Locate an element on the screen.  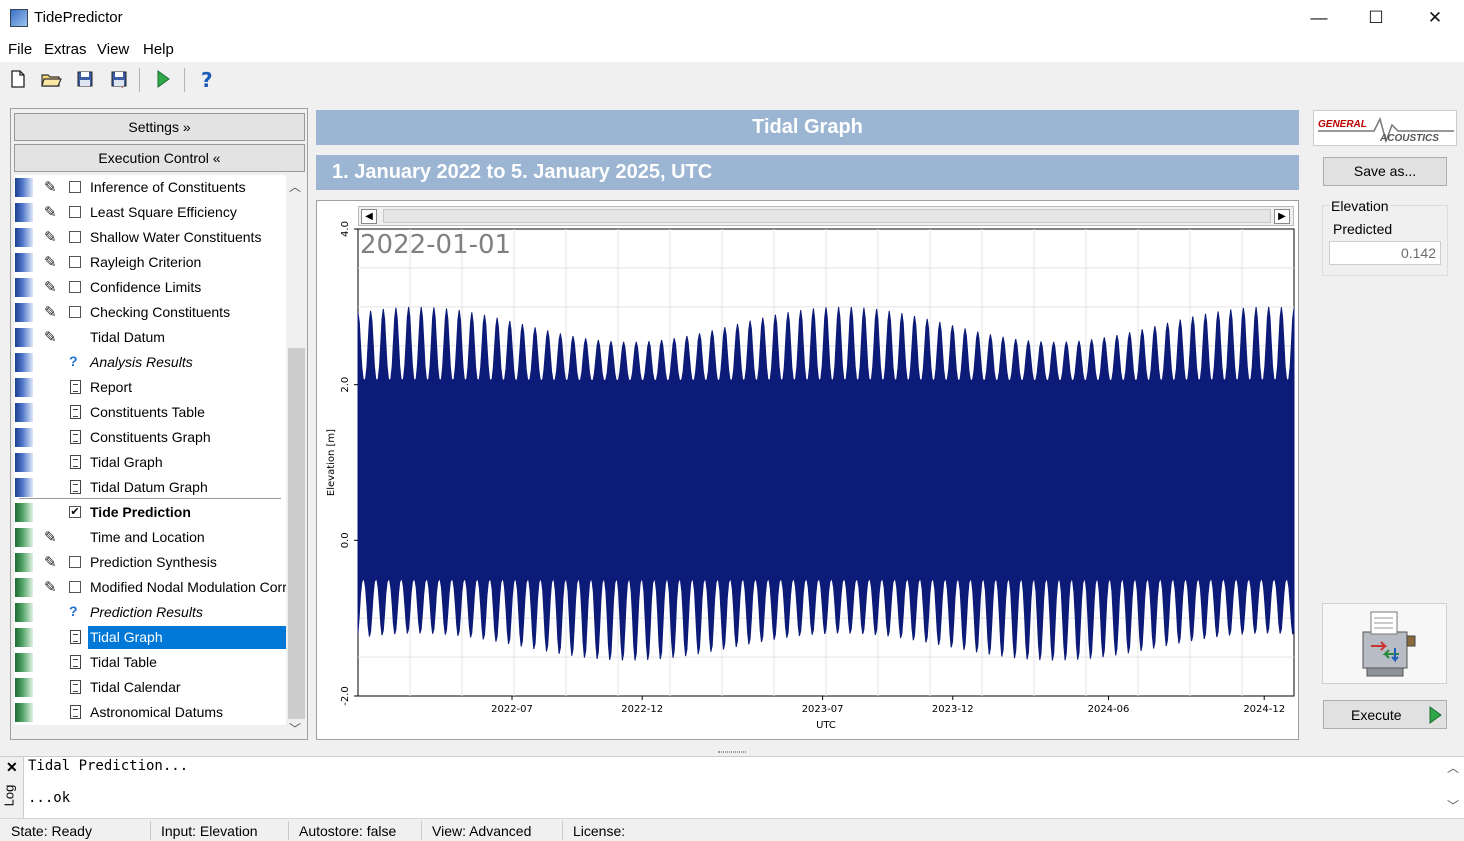
tree-item-label: Least Square Efficiency is located at coordinates (163, 212).